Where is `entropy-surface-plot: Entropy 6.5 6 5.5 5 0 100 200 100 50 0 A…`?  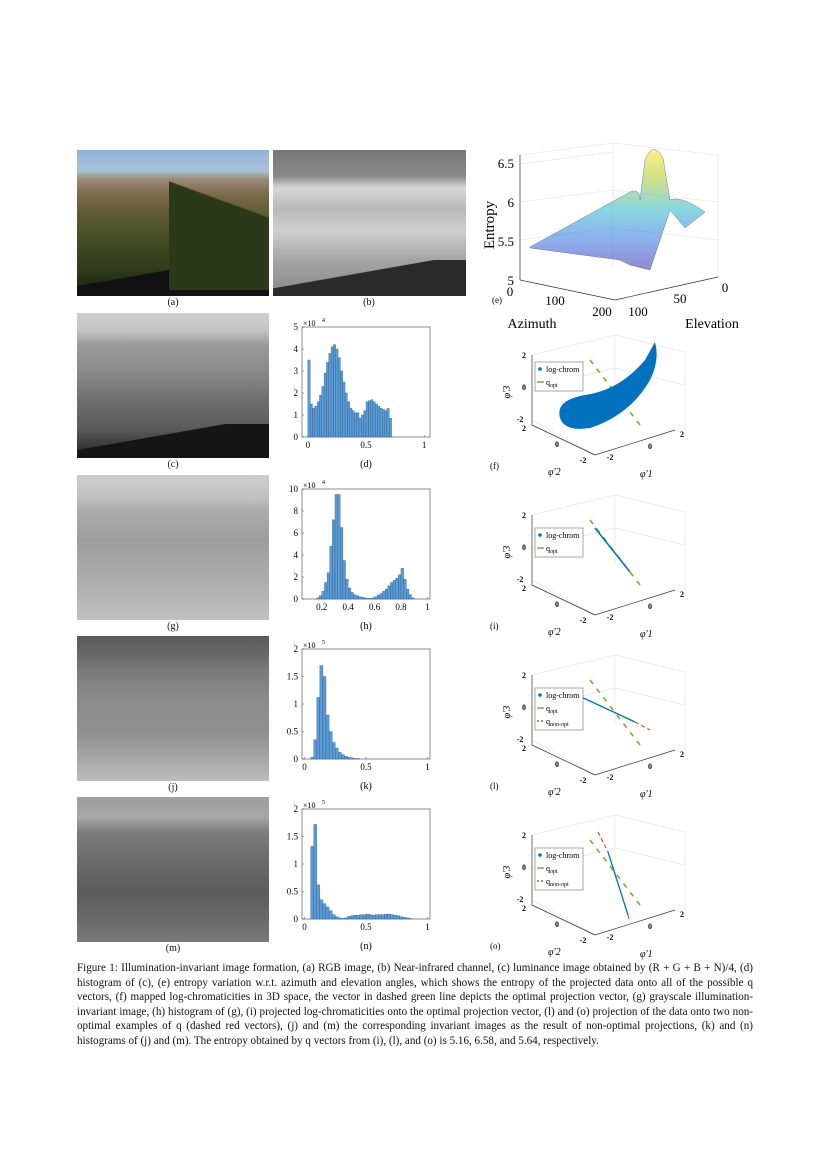
entropy-surface-plot: Entropy 6.5 6 5.5 5 0 100 200 100 50 0 A… is located at coordinates (610, 237).